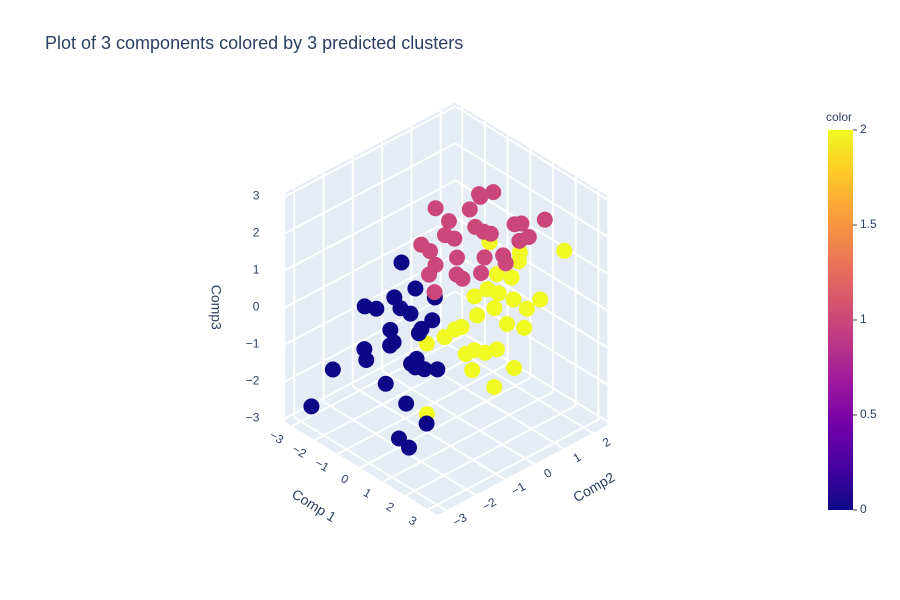 The height and width of the screenshot is (600, 900). I want to click on x-tick-label: 2, so click(390, 507).